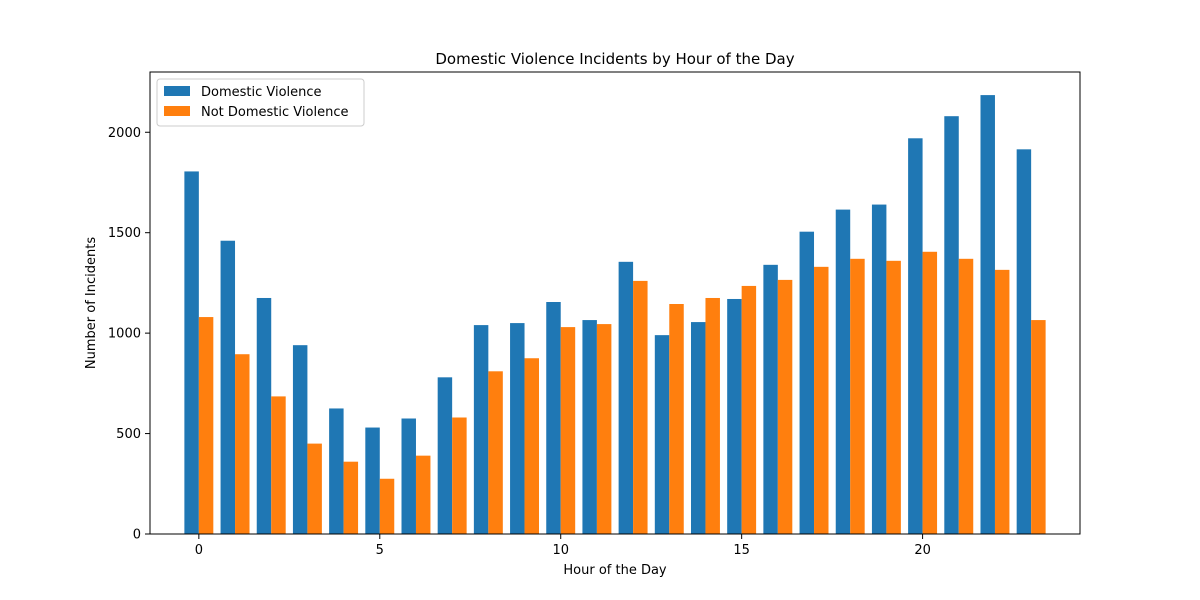 The height and width of the screenshot is (600, 1200). What do you see at coordinates (124, 334) in the screenshot?
I see `y-tick-label: 1000` at bounding box center [124, 334].